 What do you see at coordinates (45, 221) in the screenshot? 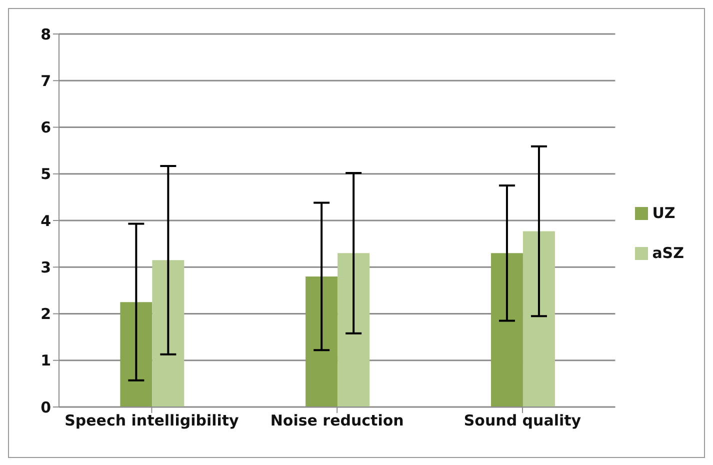
I see `y-tick-label: 4` at bounding box center [45, 221].